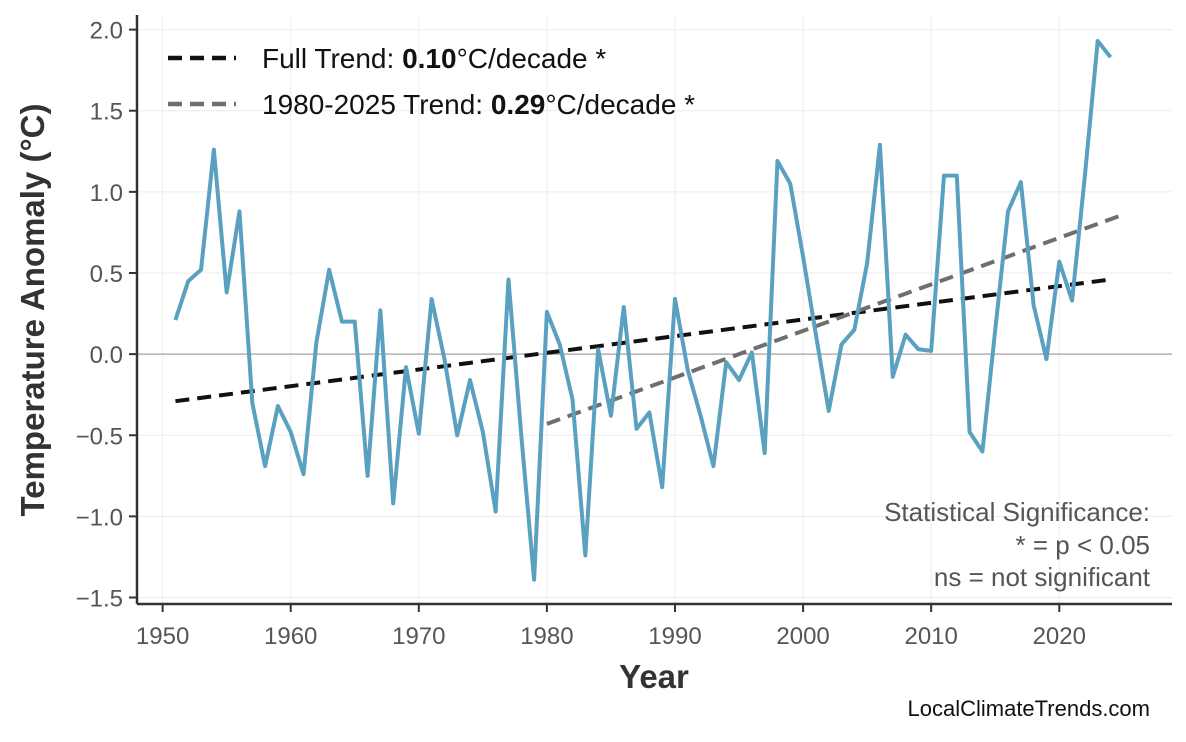 This screenshot has width=1186, height=742. What do you see at coordinates (434, 58) in the screenshot?
I see `legend-label-full: Full Trend: 0.10°C/decade *` at bounding box center [434, 58].